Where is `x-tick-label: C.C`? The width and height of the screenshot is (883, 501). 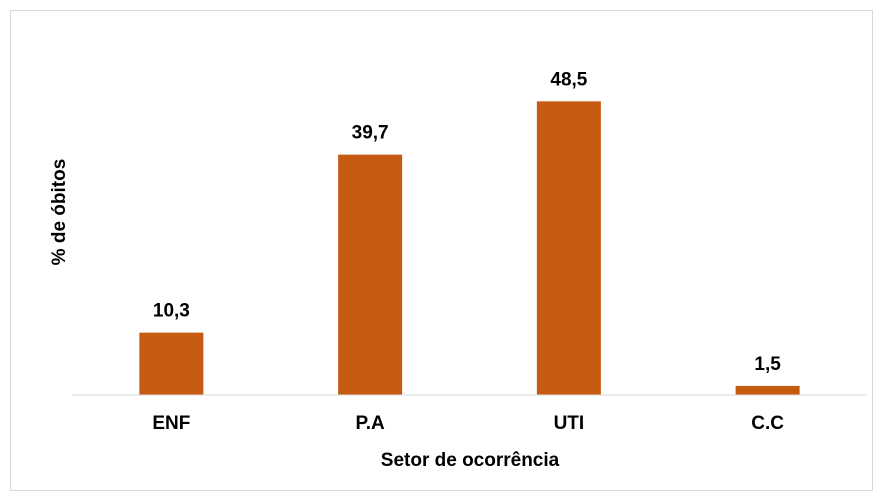 x-tick-label: C.C is located at coordinates (767, 423).